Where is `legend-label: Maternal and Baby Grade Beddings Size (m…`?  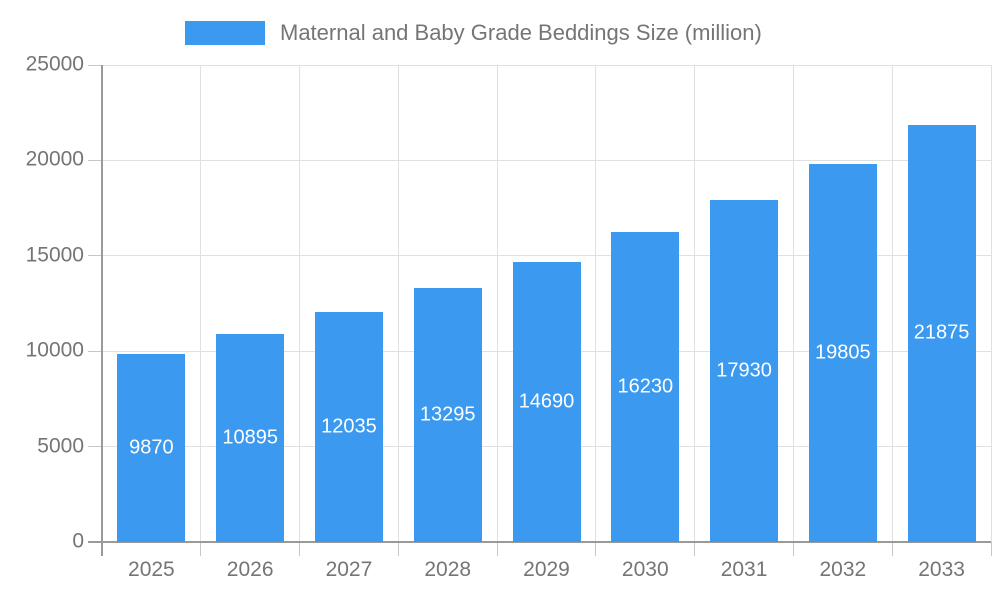
legend-label: Maternal and Baby Grade Beddings Size (m… is located at coordinates (521, 32).